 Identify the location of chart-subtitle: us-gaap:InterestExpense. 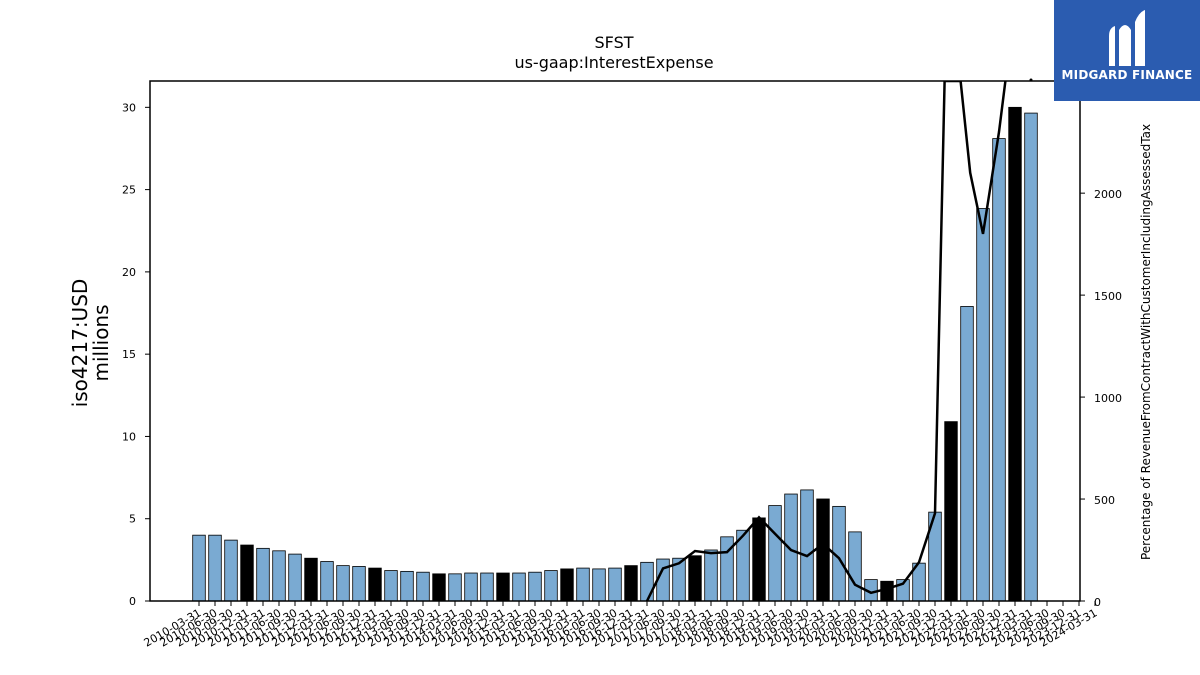
(613, 62).